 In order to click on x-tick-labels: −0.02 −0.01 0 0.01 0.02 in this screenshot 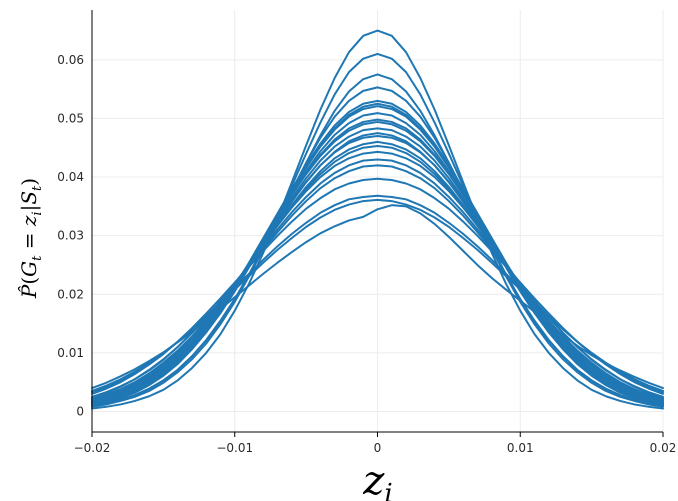, I will do `click(375, 448)`.